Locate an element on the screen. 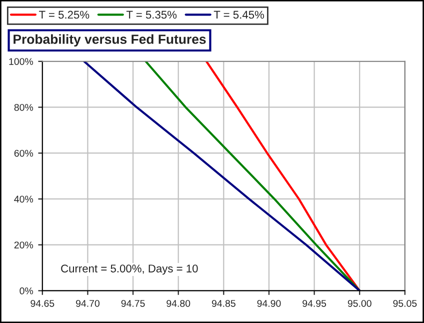 This screenshot has width=424, height=323. y-tick-label: 20% is located at coordinates (24, 245).